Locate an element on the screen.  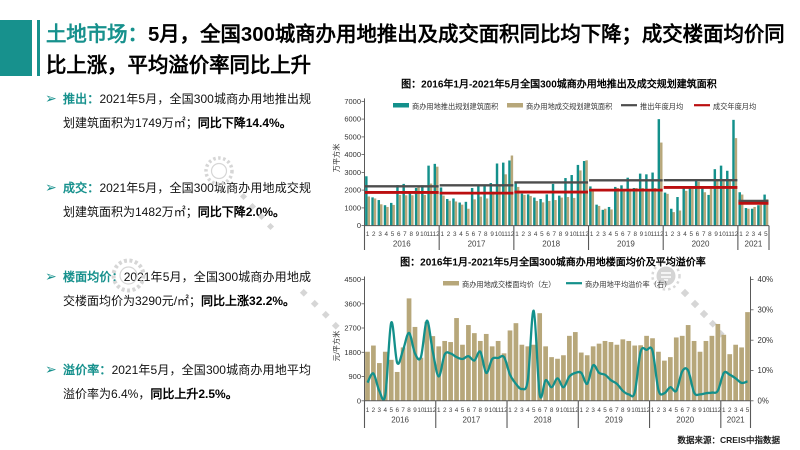
svg-text: 20% is located at coordinates (766, 340).